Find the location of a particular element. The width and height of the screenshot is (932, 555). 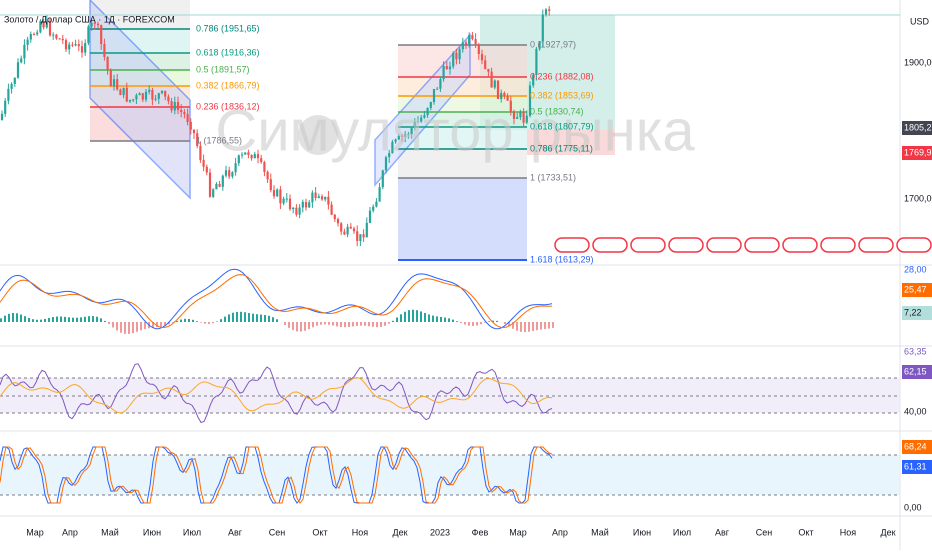

fib-label: 1.618 (1613,29) is located at coordinates (562, 259).